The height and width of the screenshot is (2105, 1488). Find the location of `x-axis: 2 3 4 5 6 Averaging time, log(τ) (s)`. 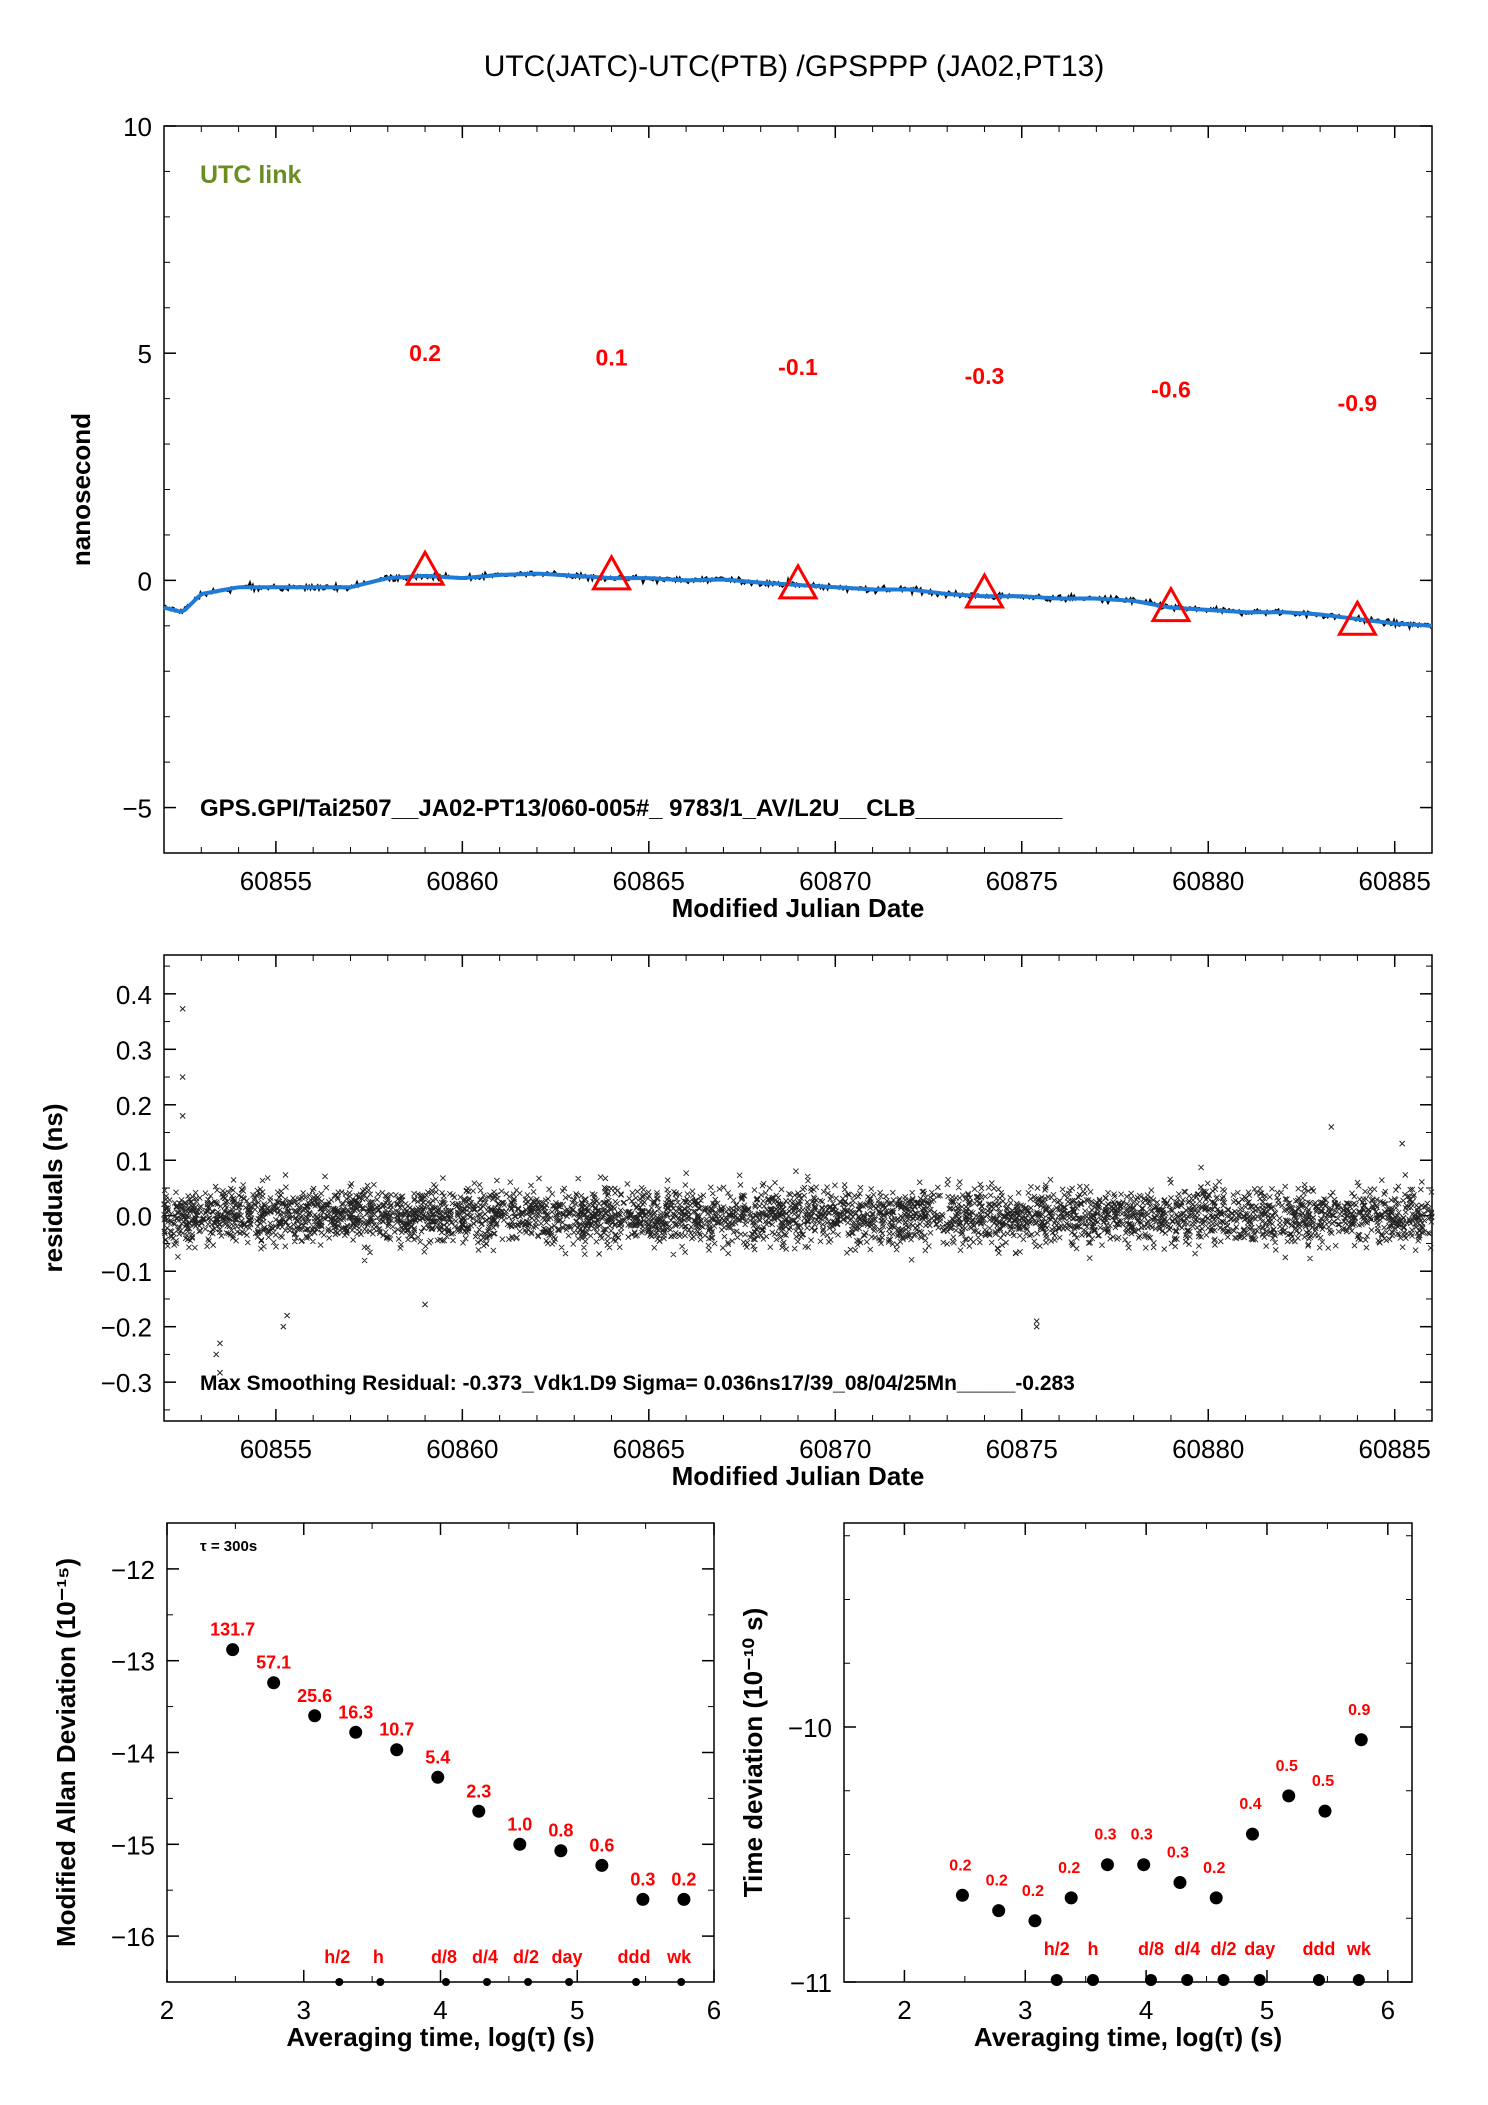

x-axis: 2 3 4 5 6 Averaging time, log(τ) (s) is located at coordinates (1119, 1787).